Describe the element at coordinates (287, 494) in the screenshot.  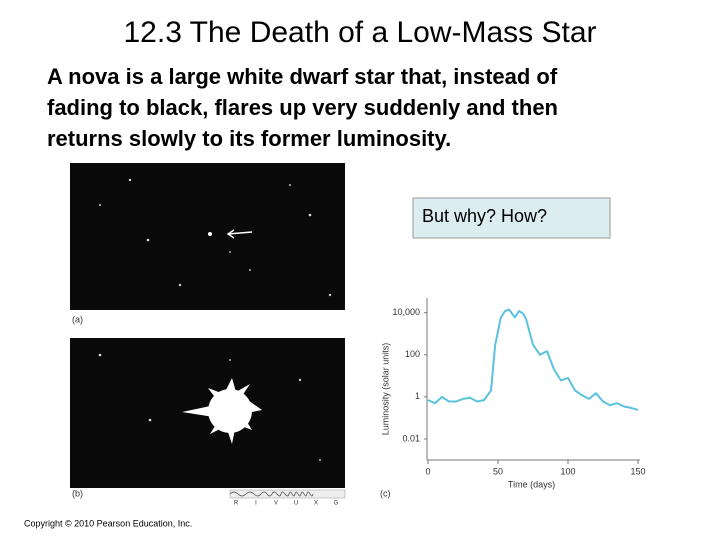
I see `spectrum-strip` at that location.